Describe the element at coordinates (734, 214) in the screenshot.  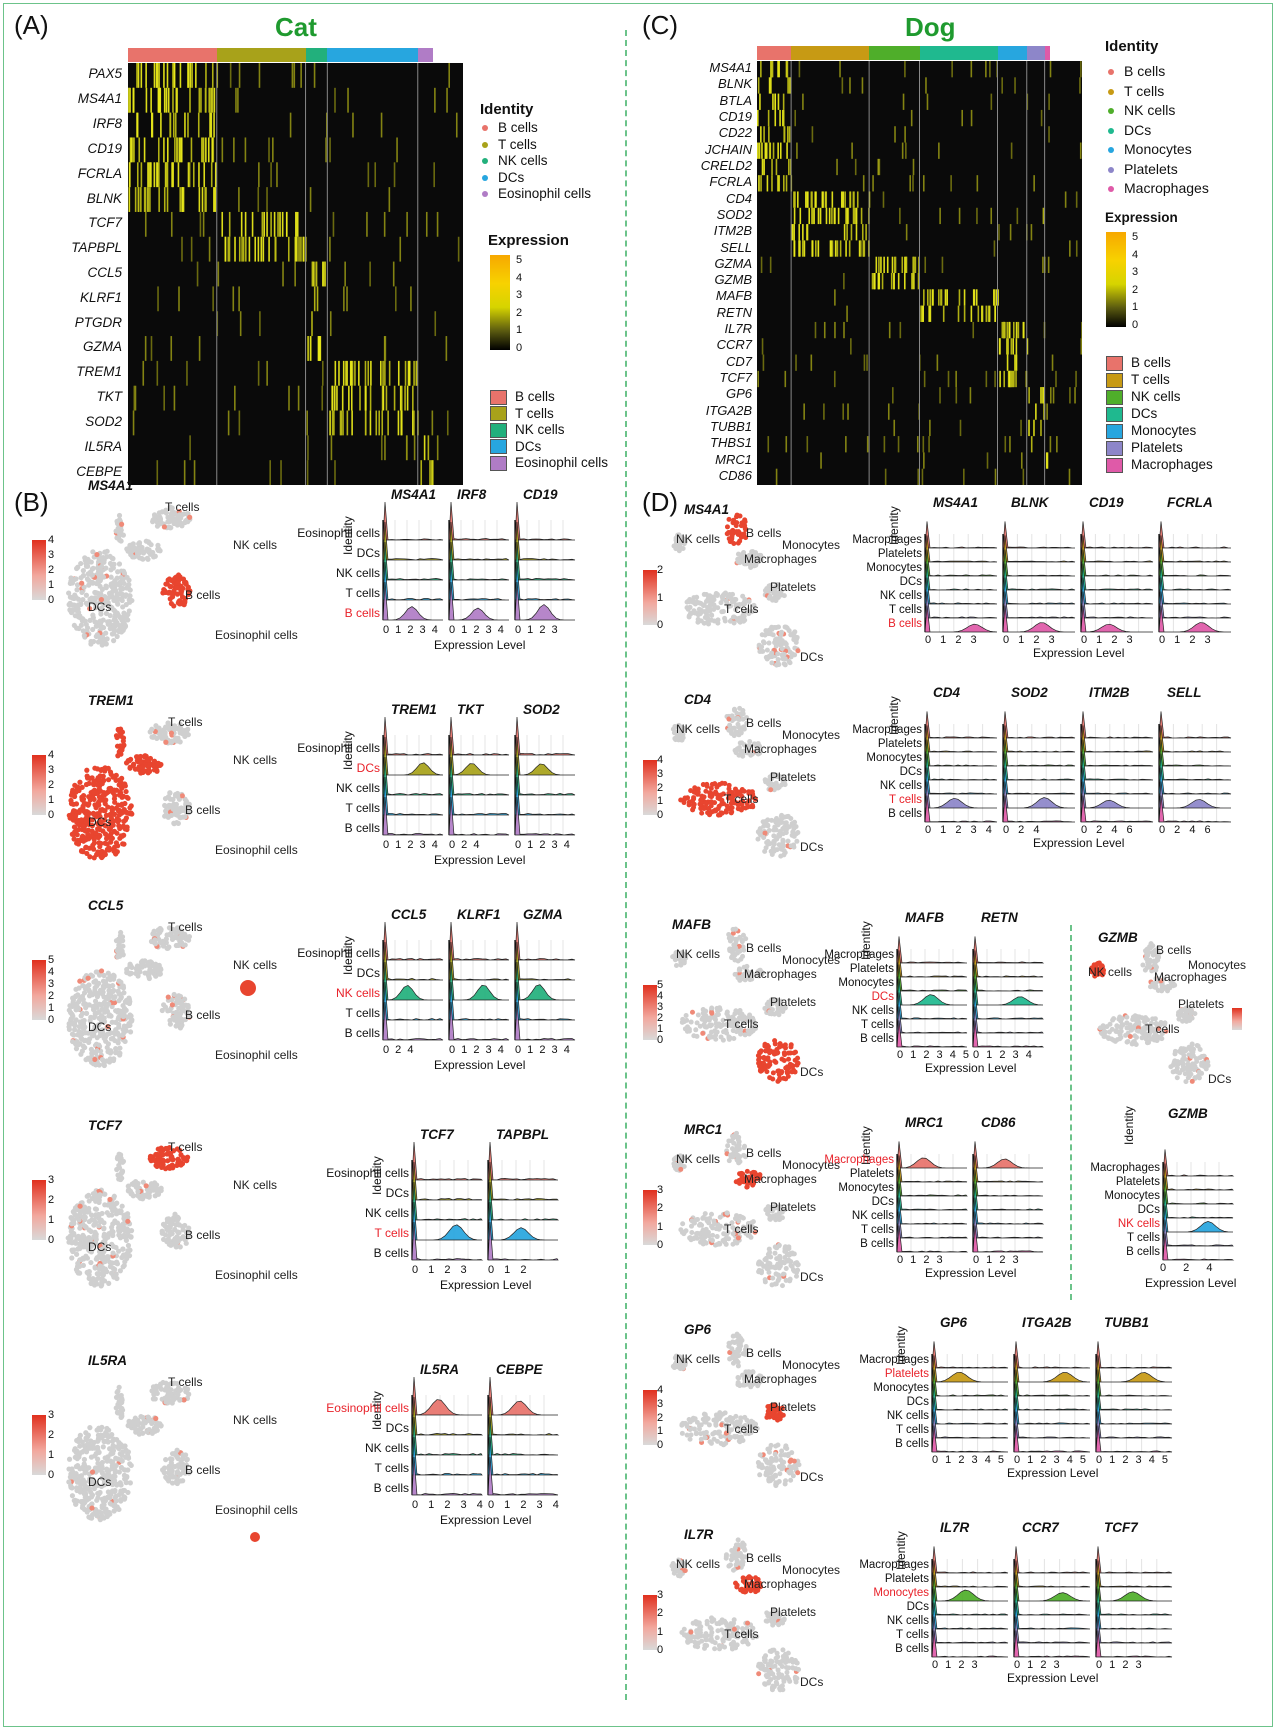
I see `gene-label-sod2: SOD2` at that location.